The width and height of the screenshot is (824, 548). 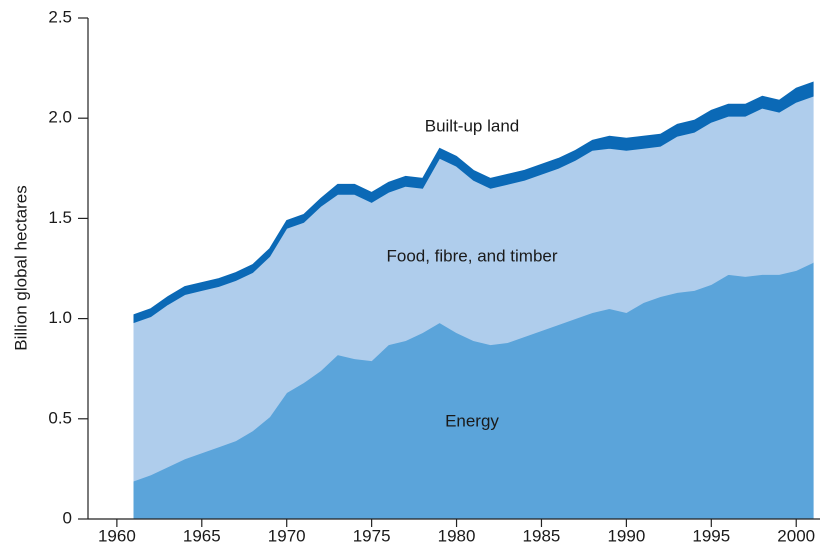 I want to click on x-tick-label: 2000, so click(x=796, y=535).